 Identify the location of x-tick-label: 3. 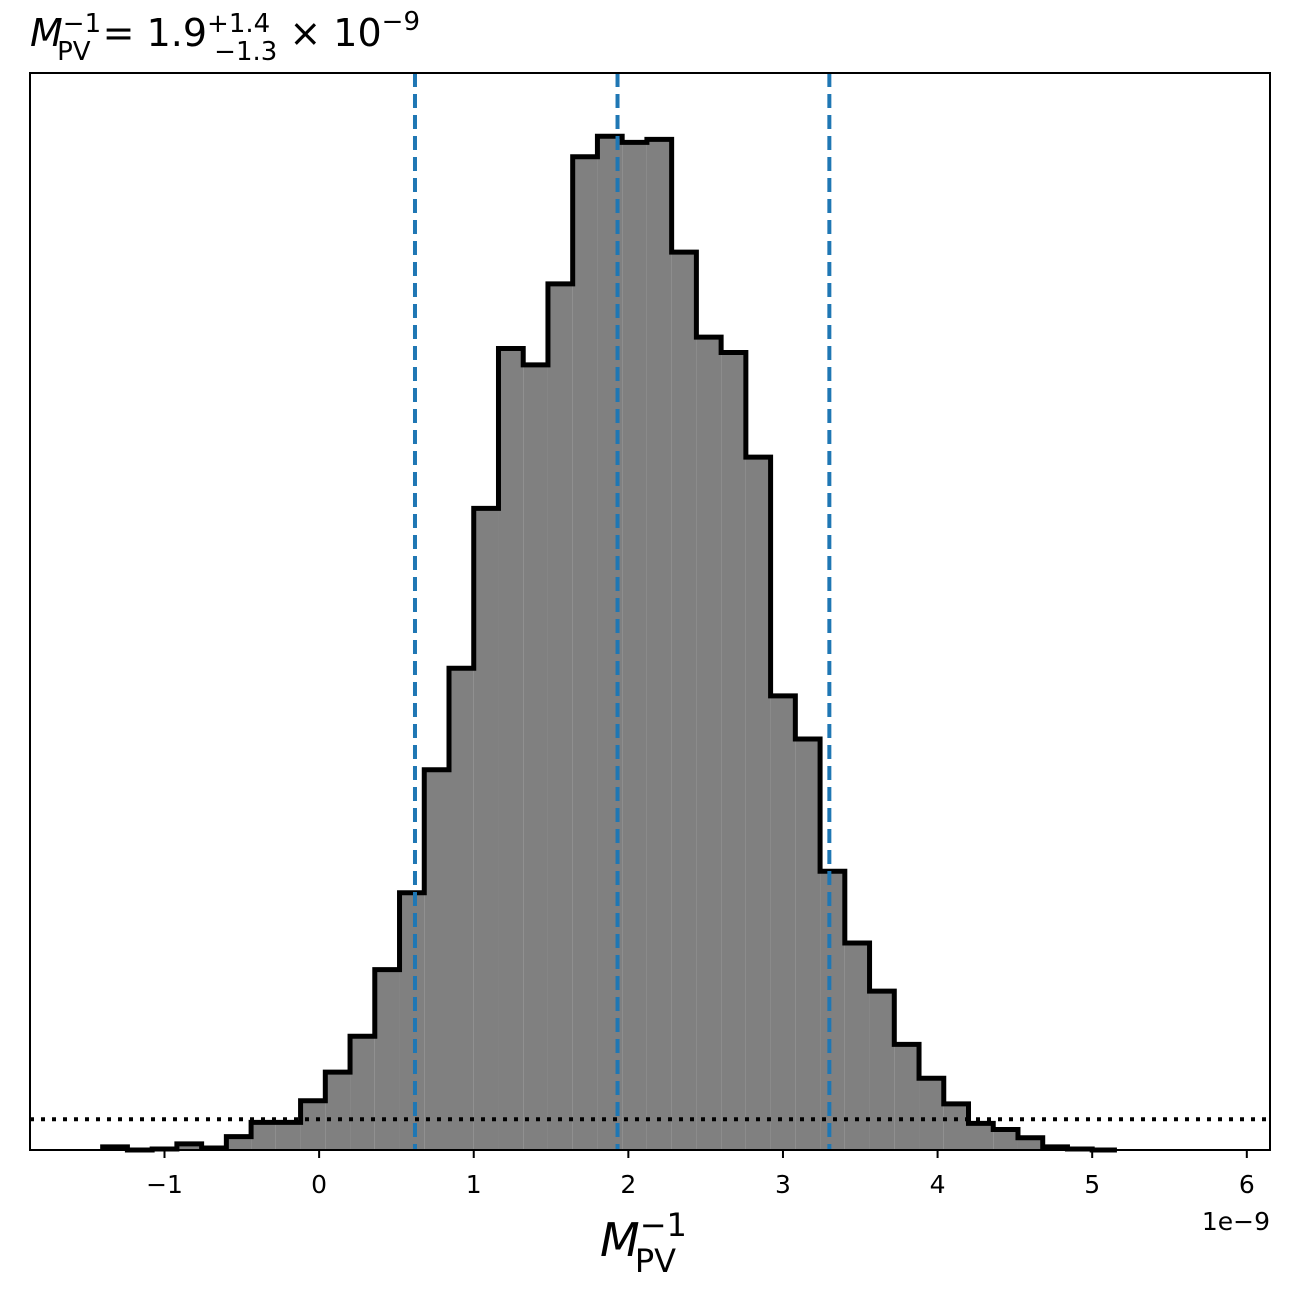
(783, 1184).